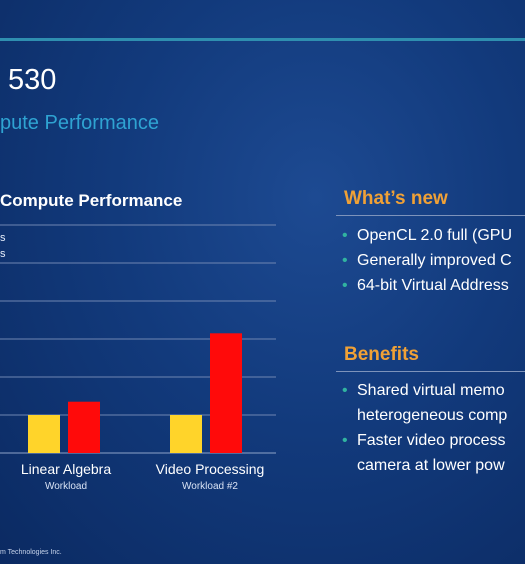  What do you see at coordinates (435, 235) in the screenshot?
I see `whats-new-item-text: OpenCL 2.0 full (GPU` at bounding box center [435, 235].